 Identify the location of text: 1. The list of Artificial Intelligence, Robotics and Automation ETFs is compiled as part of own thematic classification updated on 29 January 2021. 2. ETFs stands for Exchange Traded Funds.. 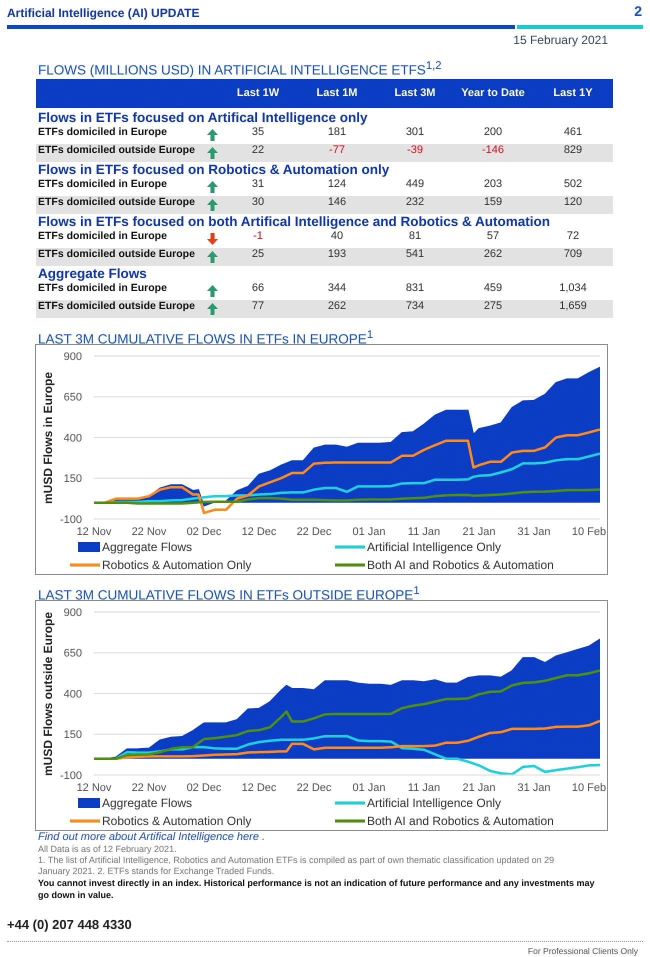
(297, 865).